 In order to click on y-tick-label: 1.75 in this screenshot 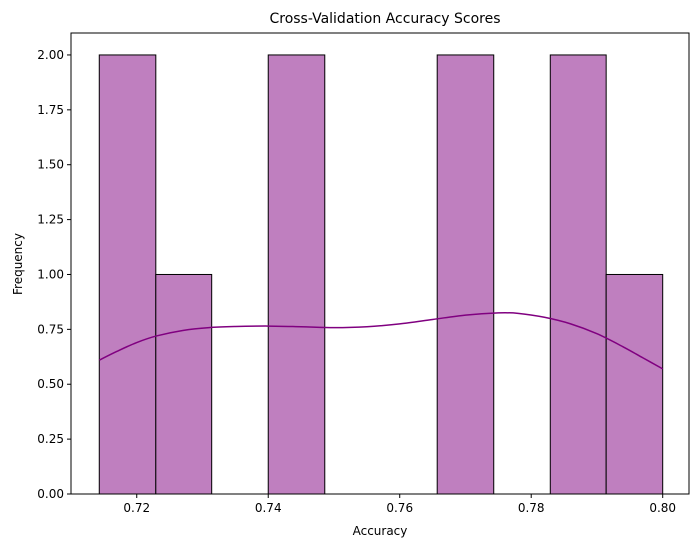, I will do `click(50, 110)`.